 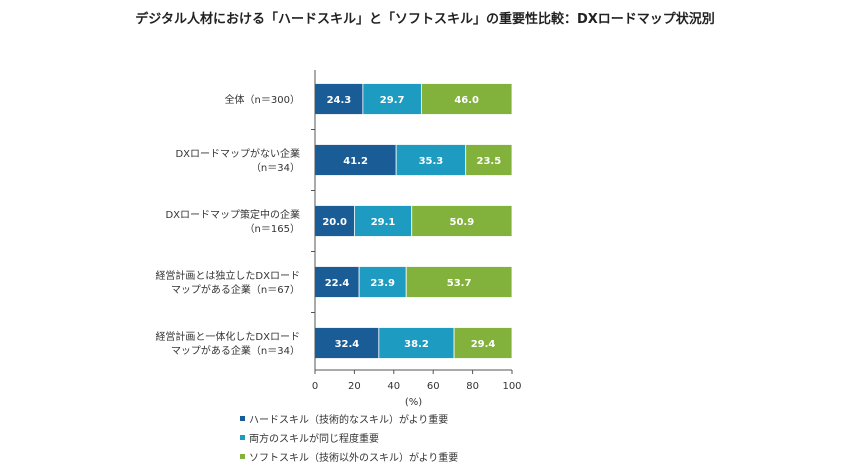 What do you see at coordinates (354, 386) in the screenshot?
I see `x-tick-label: 20` at bounding box center [354, 386].